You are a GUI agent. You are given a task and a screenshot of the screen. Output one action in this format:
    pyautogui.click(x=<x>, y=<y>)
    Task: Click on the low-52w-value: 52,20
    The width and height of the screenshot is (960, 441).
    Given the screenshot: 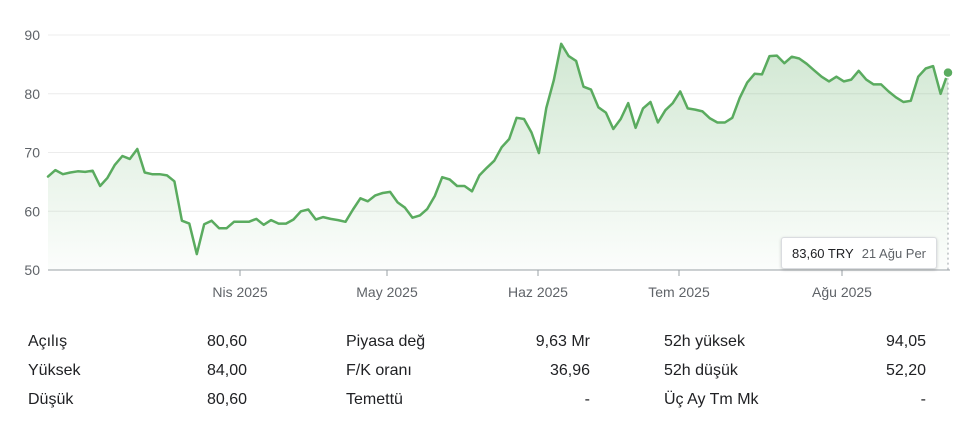 What is the action you would take?
    pyautogui.click(x=905, y=370)
    